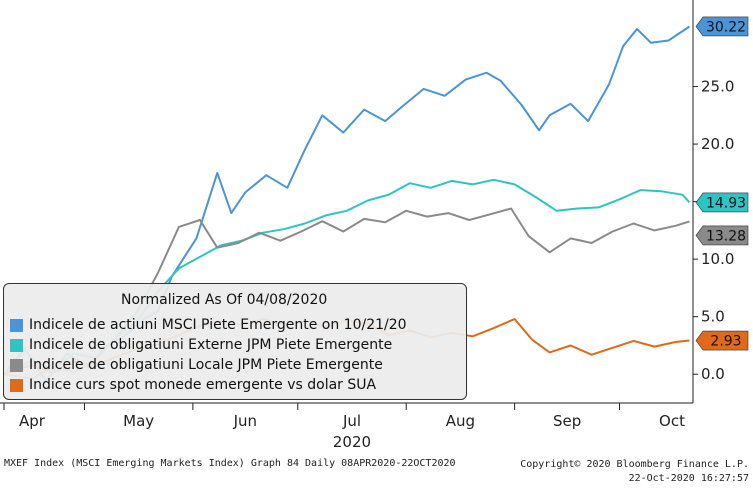 The height and width of the screenshot is (489, 753). What do you see at coordinates (713, 374) in the screenshot?
I see `y-tick-label: 0.0` at bounding box center [713, 374].